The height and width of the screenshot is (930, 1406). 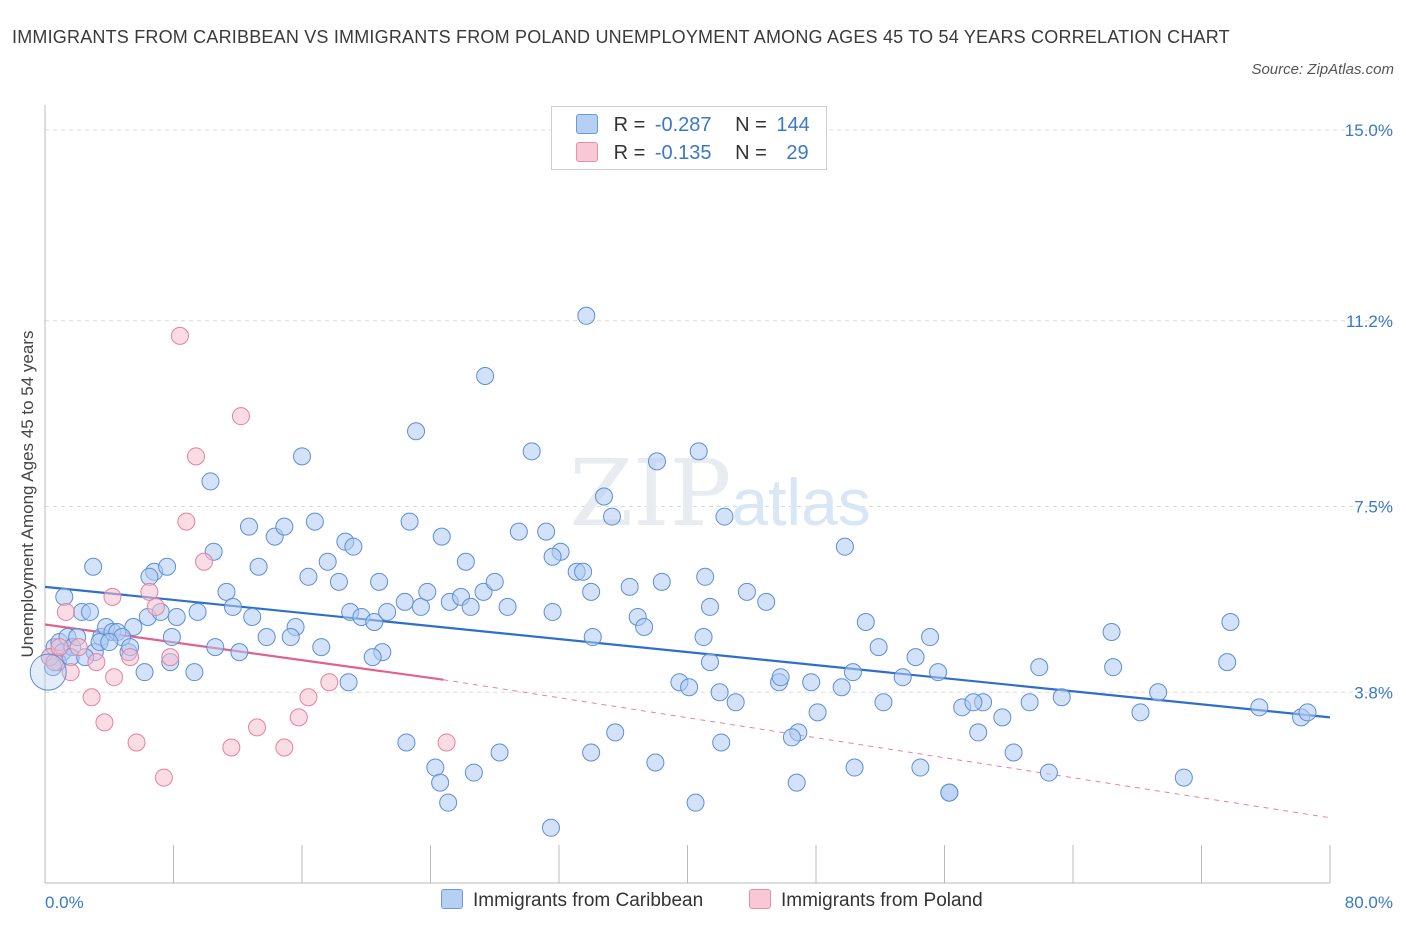 I want to click on y-tick-label: 7.5%, so click(x=1373, y=507).